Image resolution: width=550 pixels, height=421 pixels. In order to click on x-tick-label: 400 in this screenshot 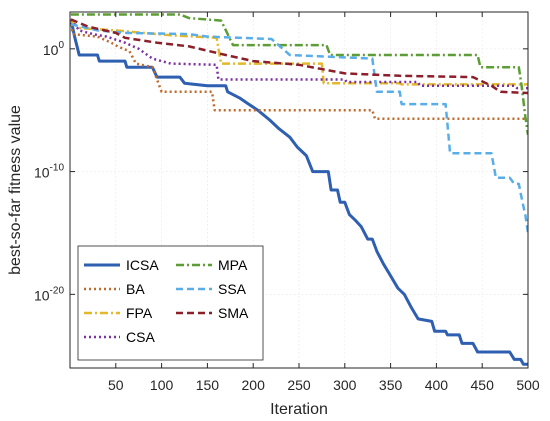, I will do `click(437, 385)`.